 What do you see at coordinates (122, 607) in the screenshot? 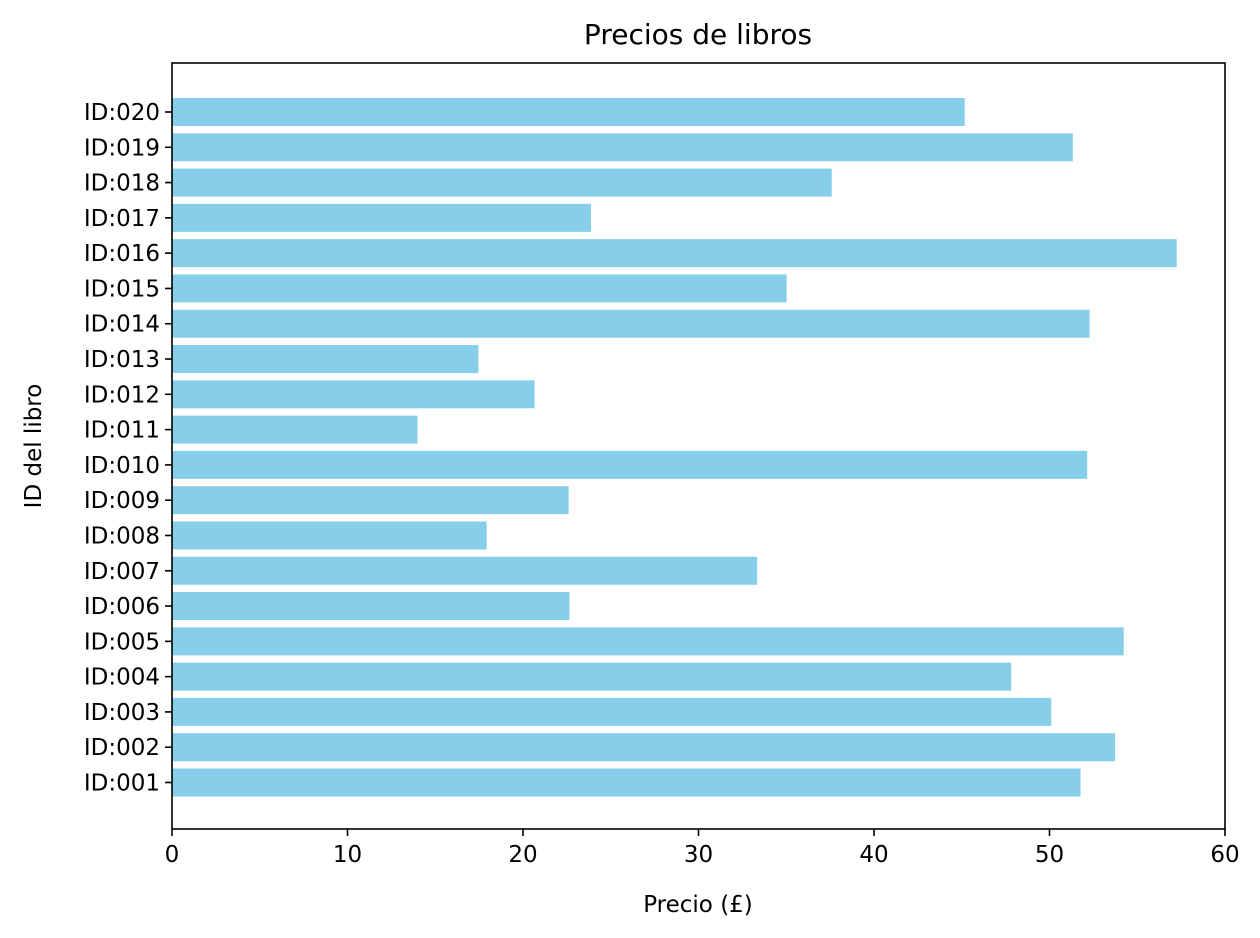
I see `y-tick-label: ID:006` at bounding box center [122, 607].